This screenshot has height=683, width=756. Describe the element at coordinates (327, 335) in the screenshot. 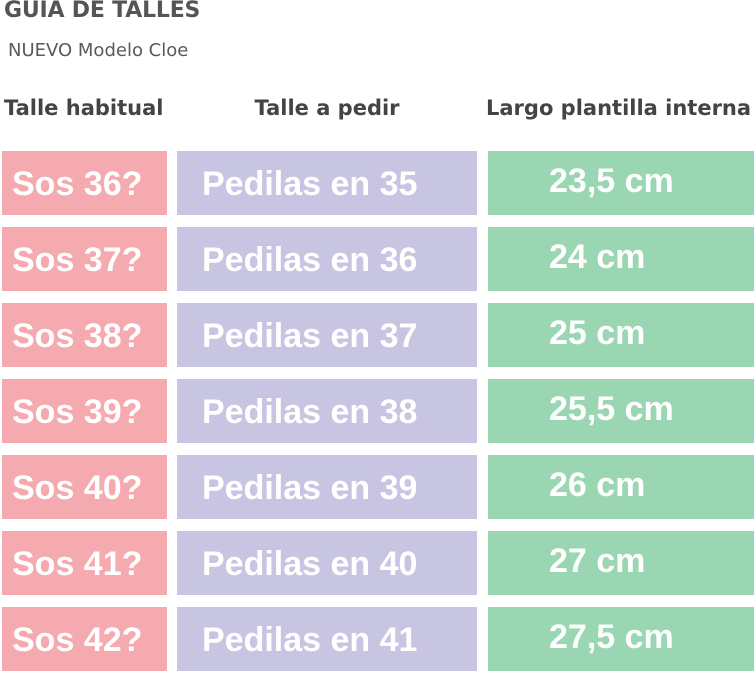

I see `cell-talle-a-pedir: Pedilas en 37` at that location.